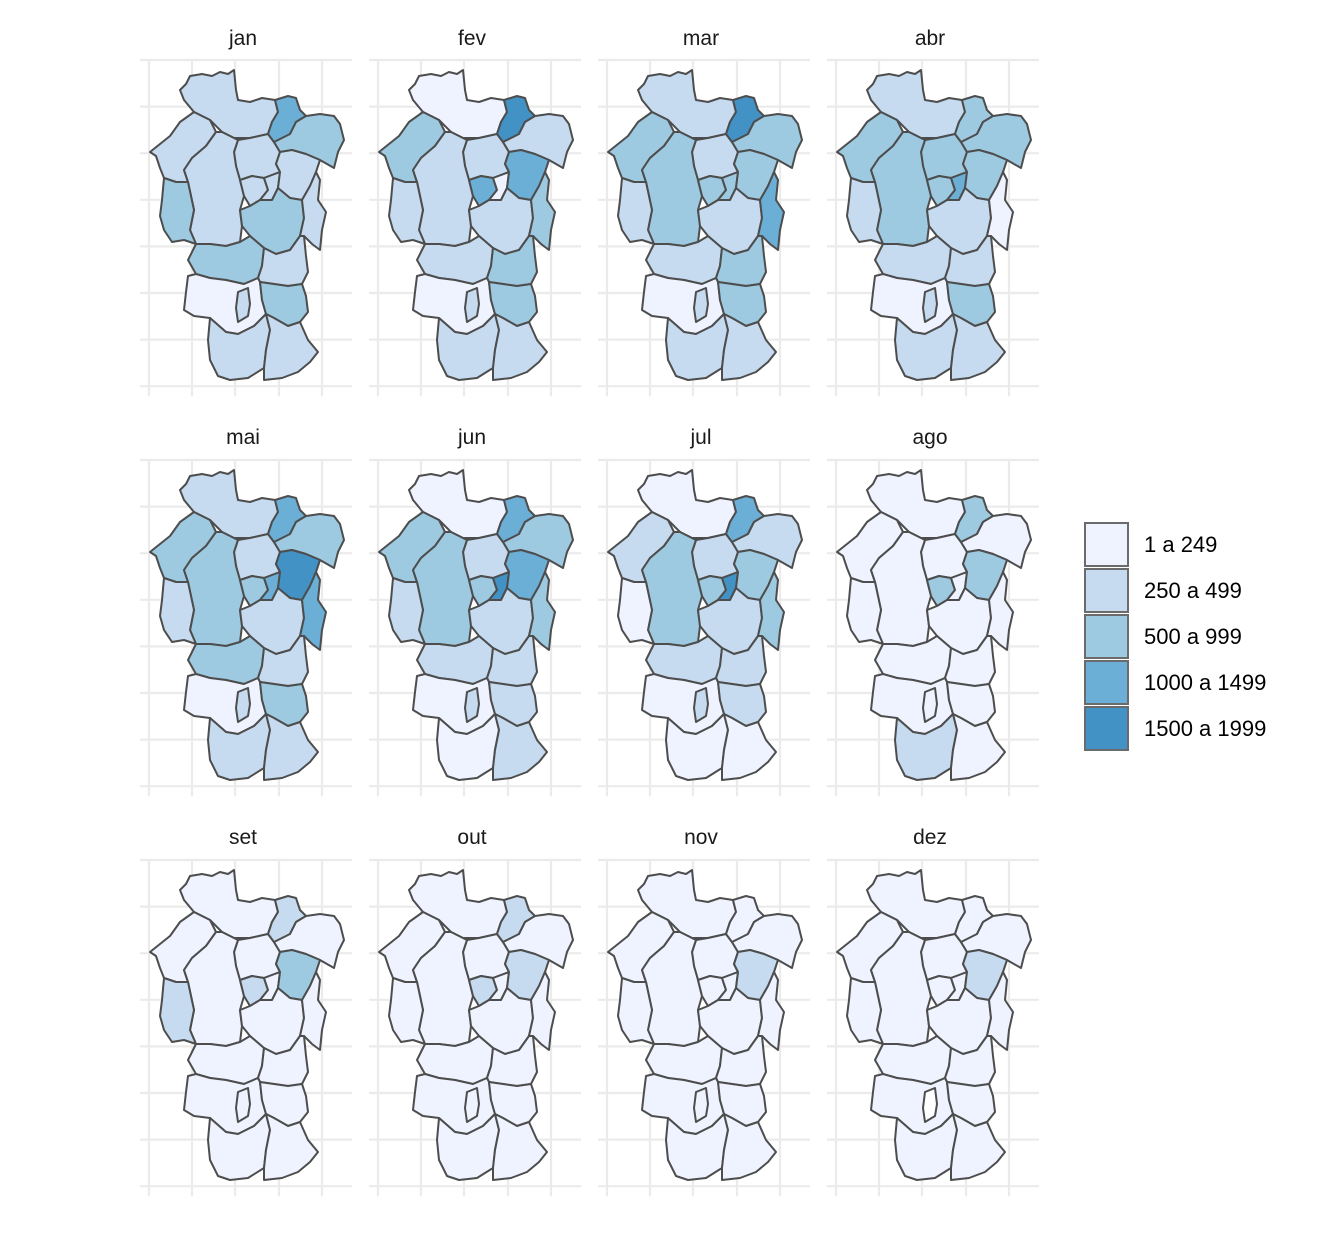  I want to click on legend-label: 250 a 499, so click(1193, 590).